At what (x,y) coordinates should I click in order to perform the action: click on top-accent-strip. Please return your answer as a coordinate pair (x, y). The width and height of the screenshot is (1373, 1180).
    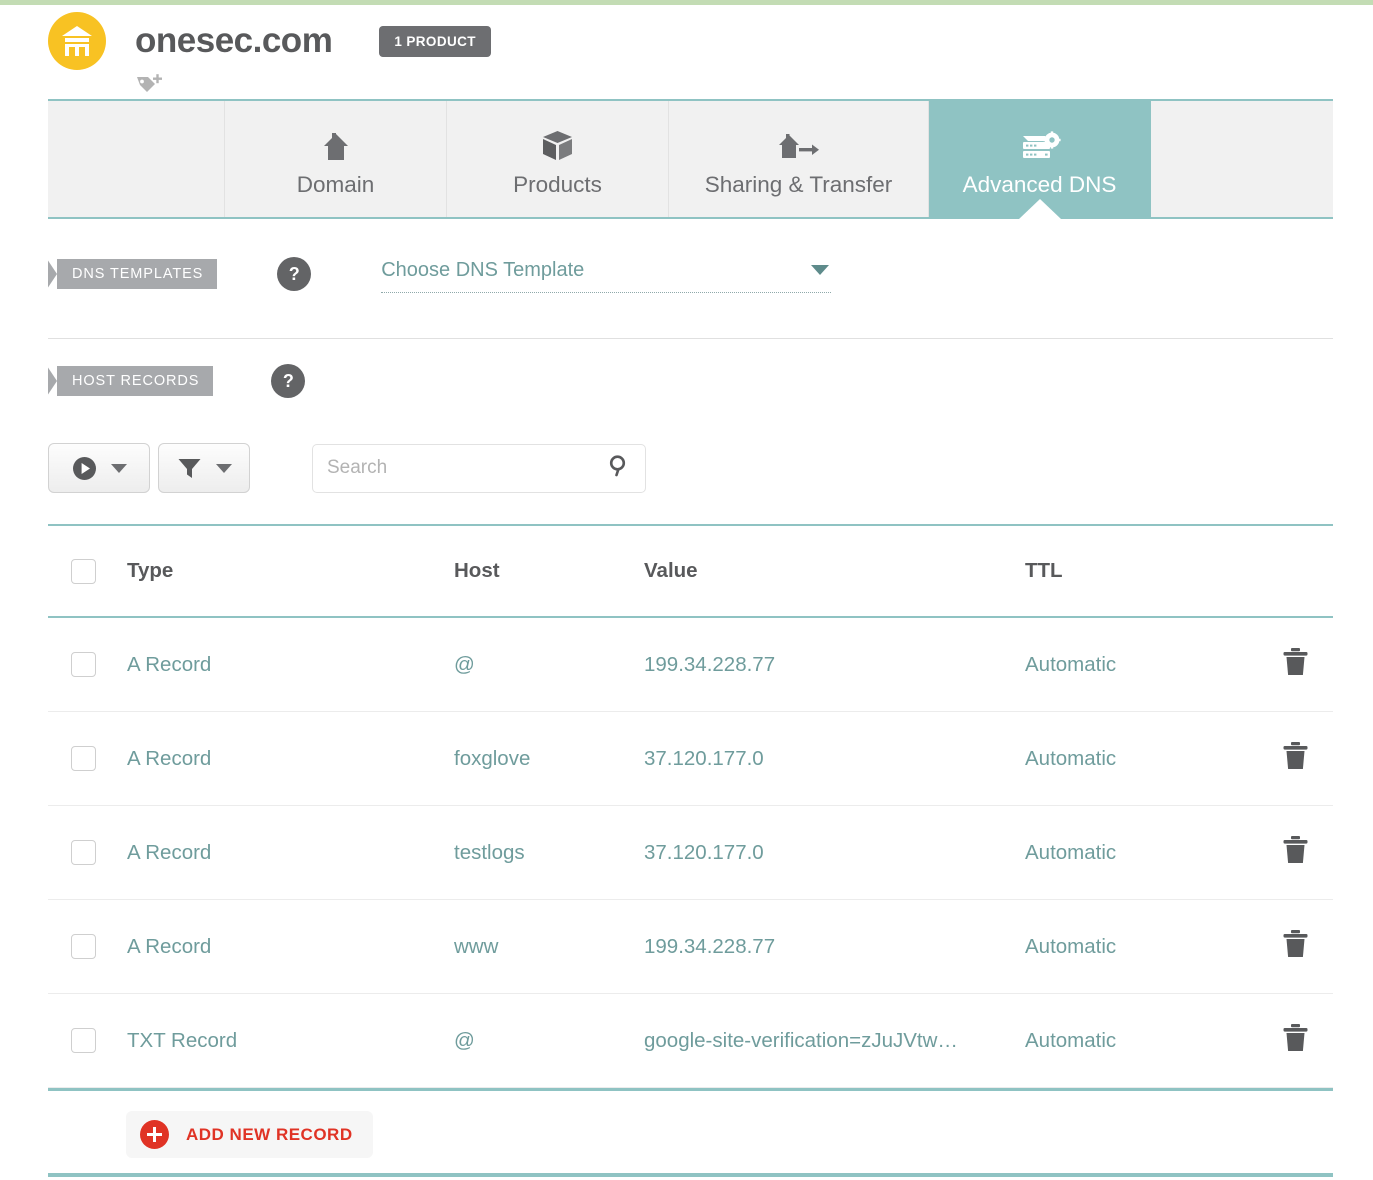
    Looking at the image, I should click on (686, 2).